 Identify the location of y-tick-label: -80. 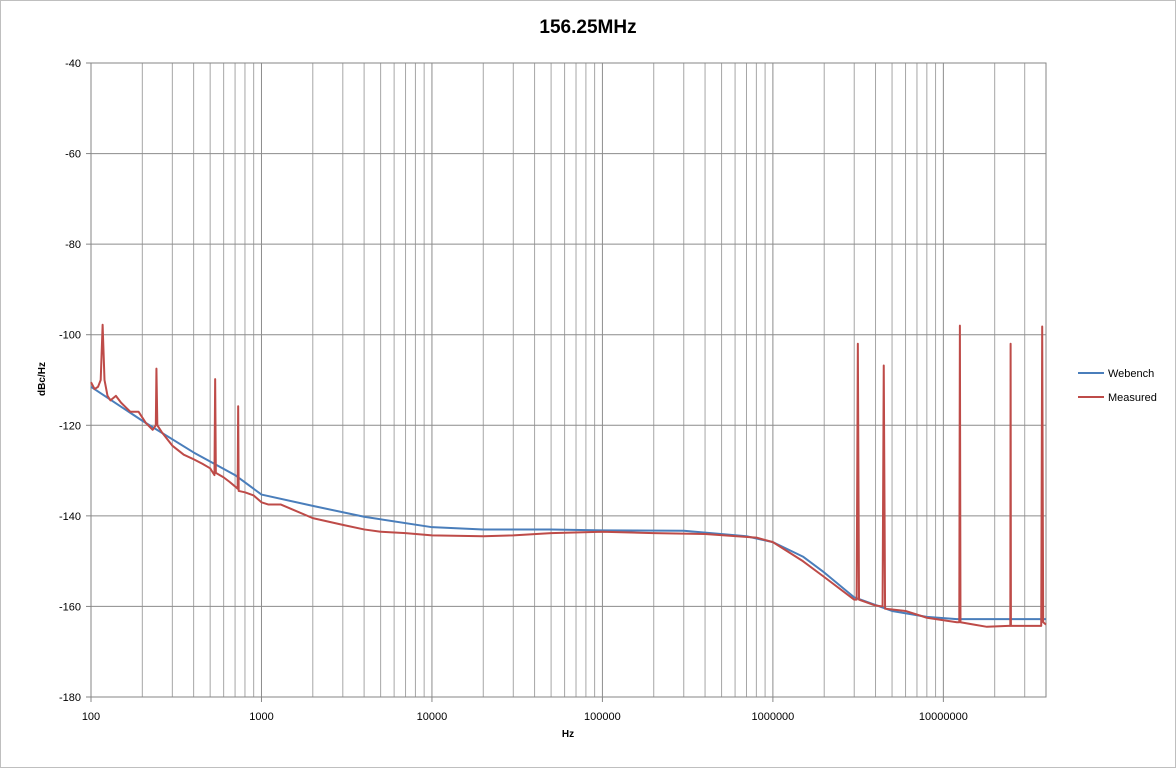
(73, 245).